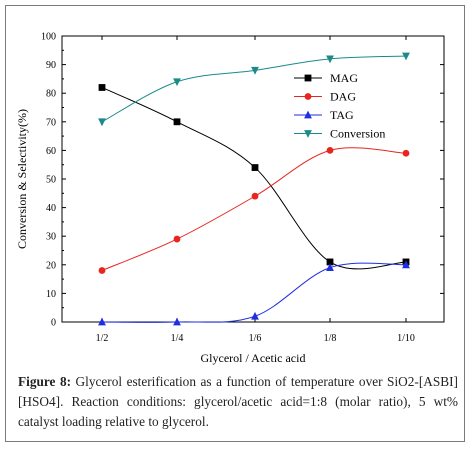 The width and height of the screenshot is (472, 449). Describe the element at coordinates (308, 134) in the screenshot. I see `legend-marker-conversion` at that location.